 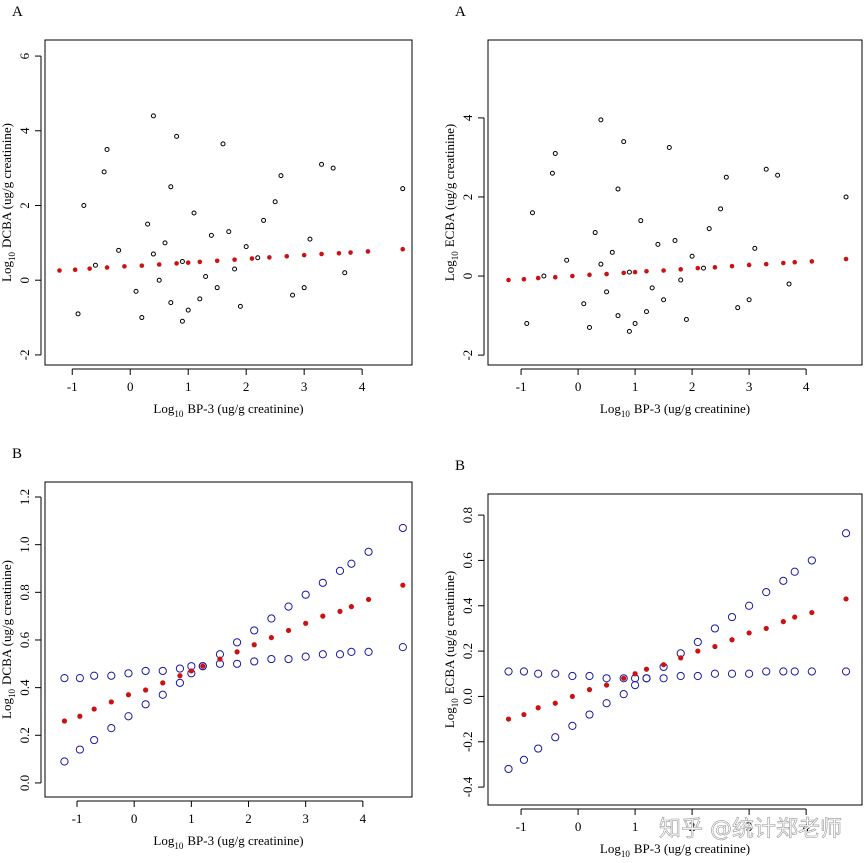 I want to click on y-tick-label: 0.6, so click(x=467, y=560).